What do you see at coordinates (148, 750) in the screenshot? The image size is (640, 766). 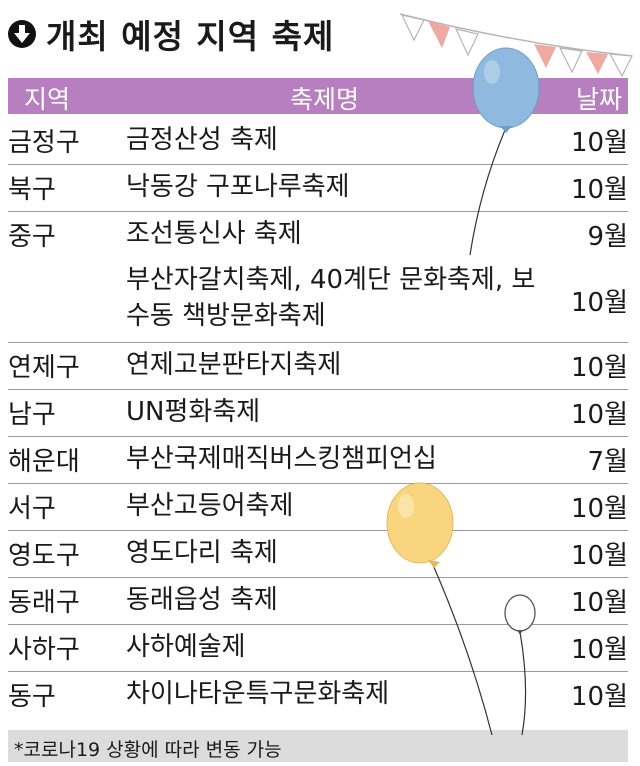 I see `footer-note-text: *코로나19 상황에 따라 변동 가능` at bounding box center [148, 750].